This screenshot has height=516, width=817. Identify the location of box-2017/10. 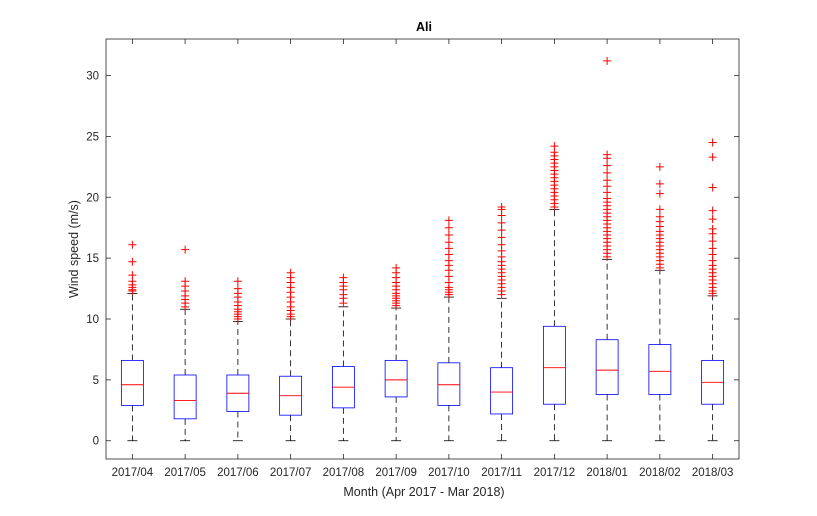
(449, 329).